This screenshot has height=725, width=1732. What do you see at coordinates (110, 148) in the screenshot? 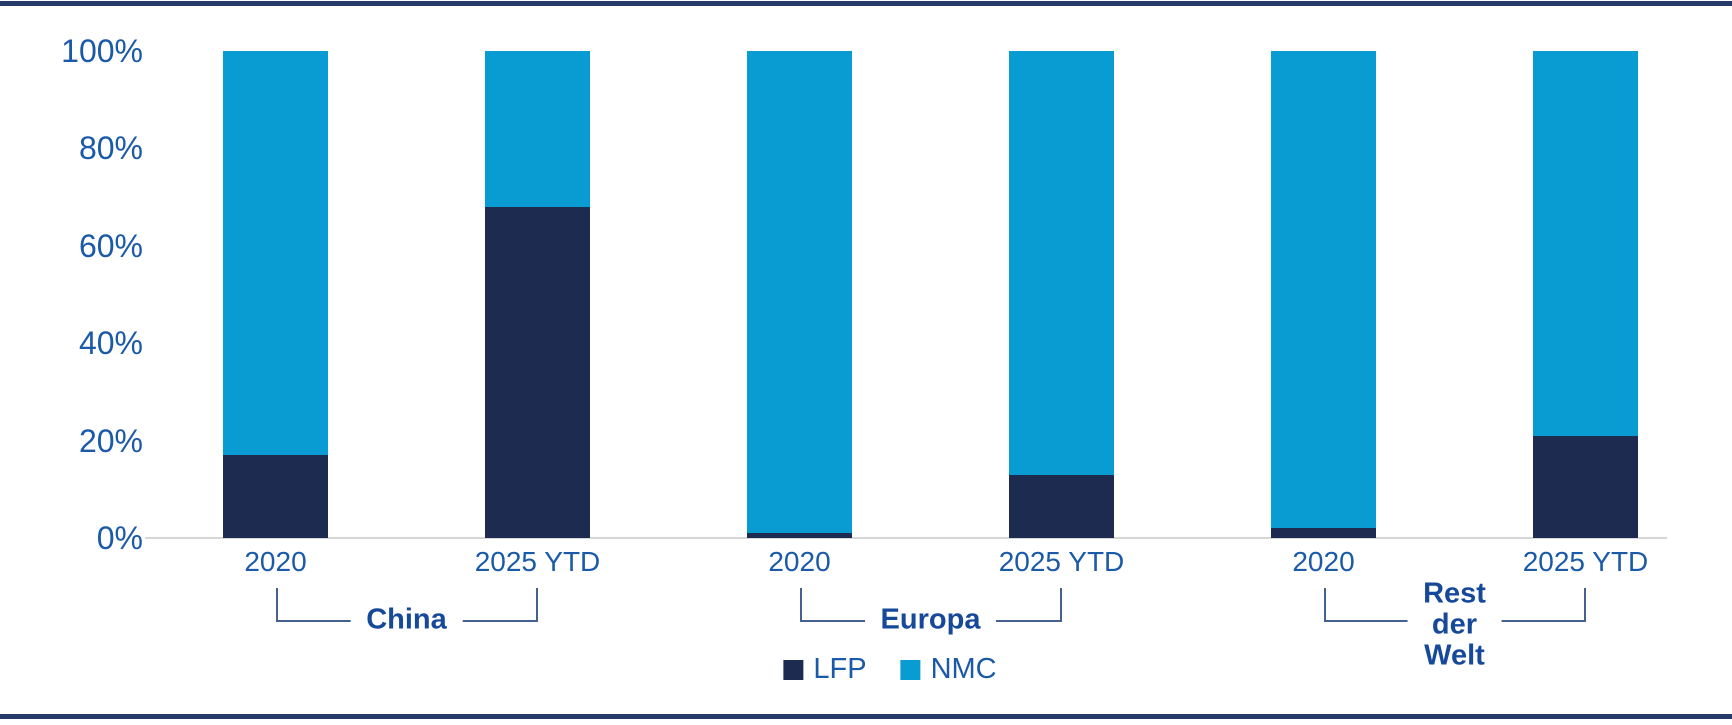
I see `y-axis-tick-label: 80%` at bounding box center [110, 148].